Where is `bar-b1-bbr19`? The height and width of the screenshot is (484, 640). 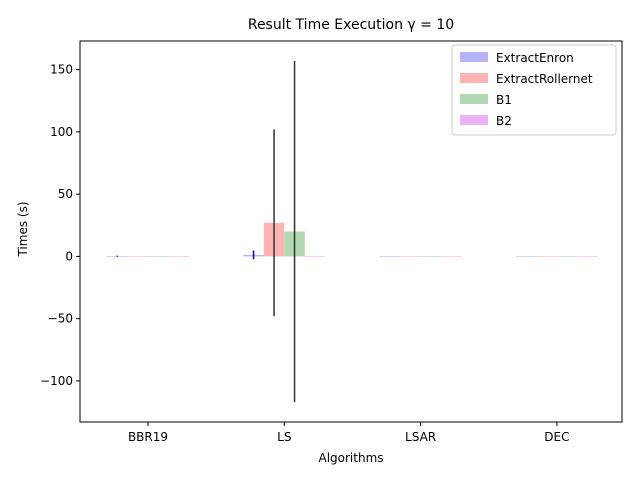
bar-b1-bbr19 is located at coordinates (158, 257).